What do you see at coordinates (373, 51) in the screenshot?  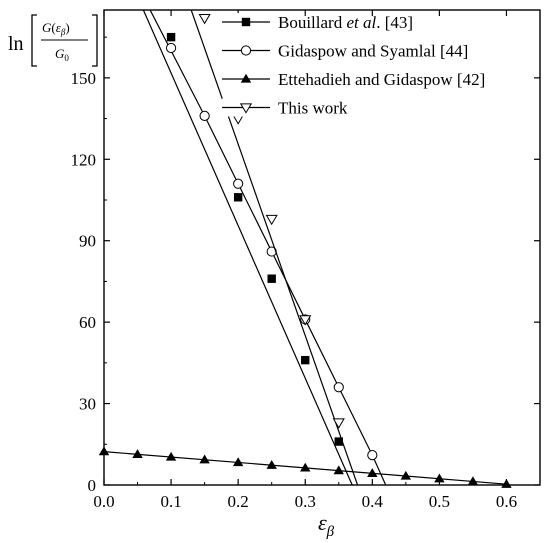 I see `legend-label: Gidaspow and Syamlal [44]` at bounding box center [373, 51].